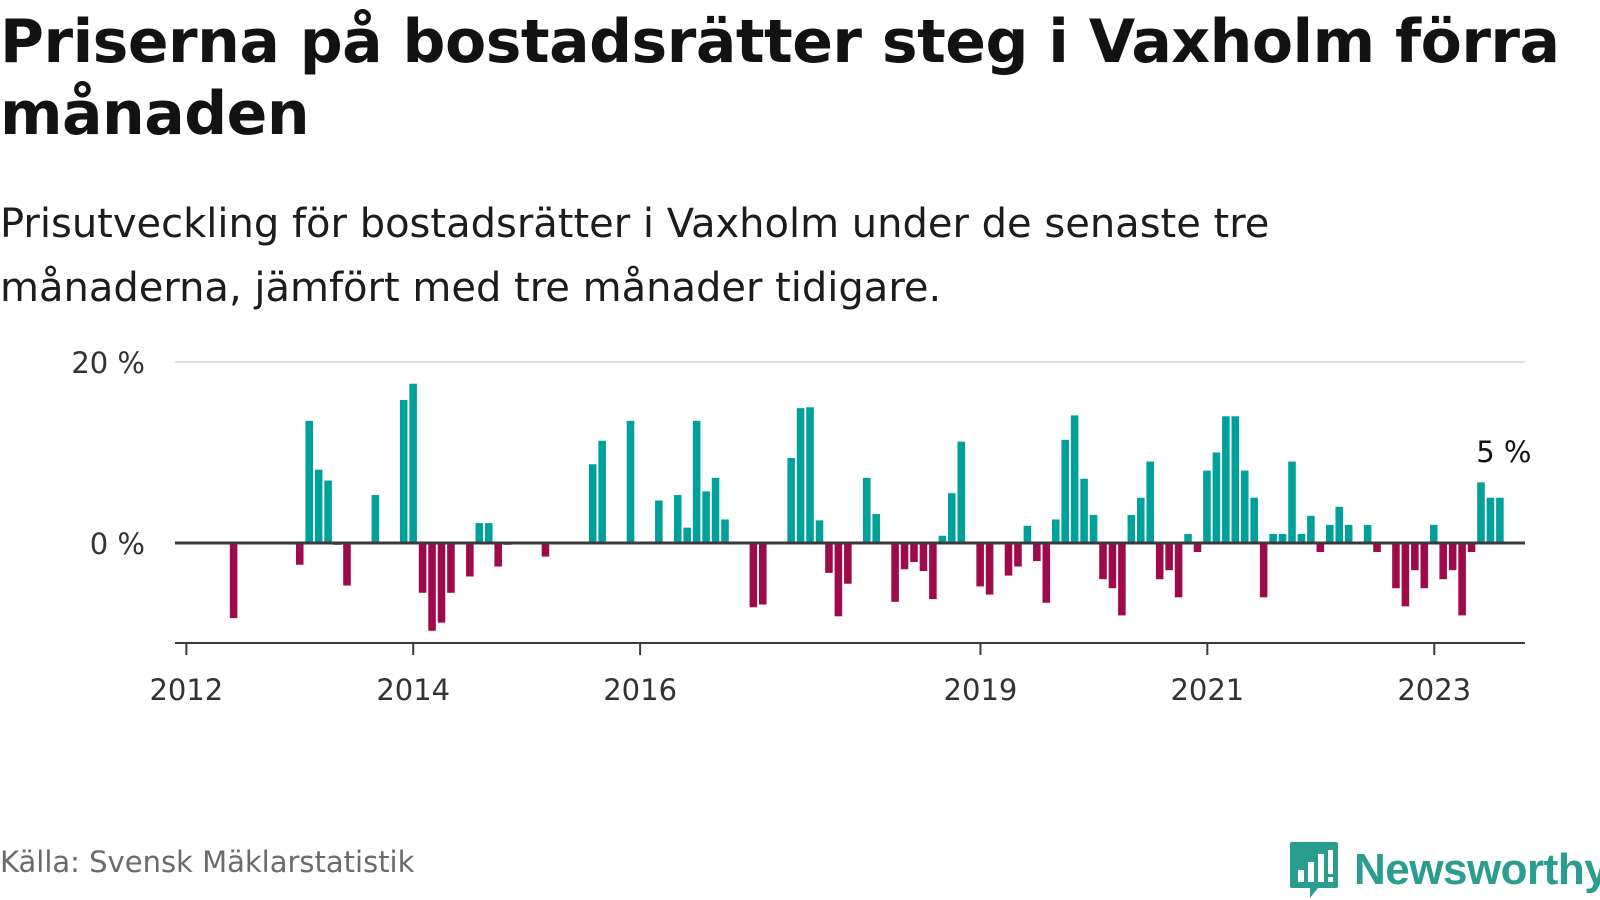 Image resolution: width=1600 pixels, height=900 pixels. What do you see at coordinates (108, 363) in the screenshot?
I see `y-tick-label: 20 %` at bounding box center [108, 363].